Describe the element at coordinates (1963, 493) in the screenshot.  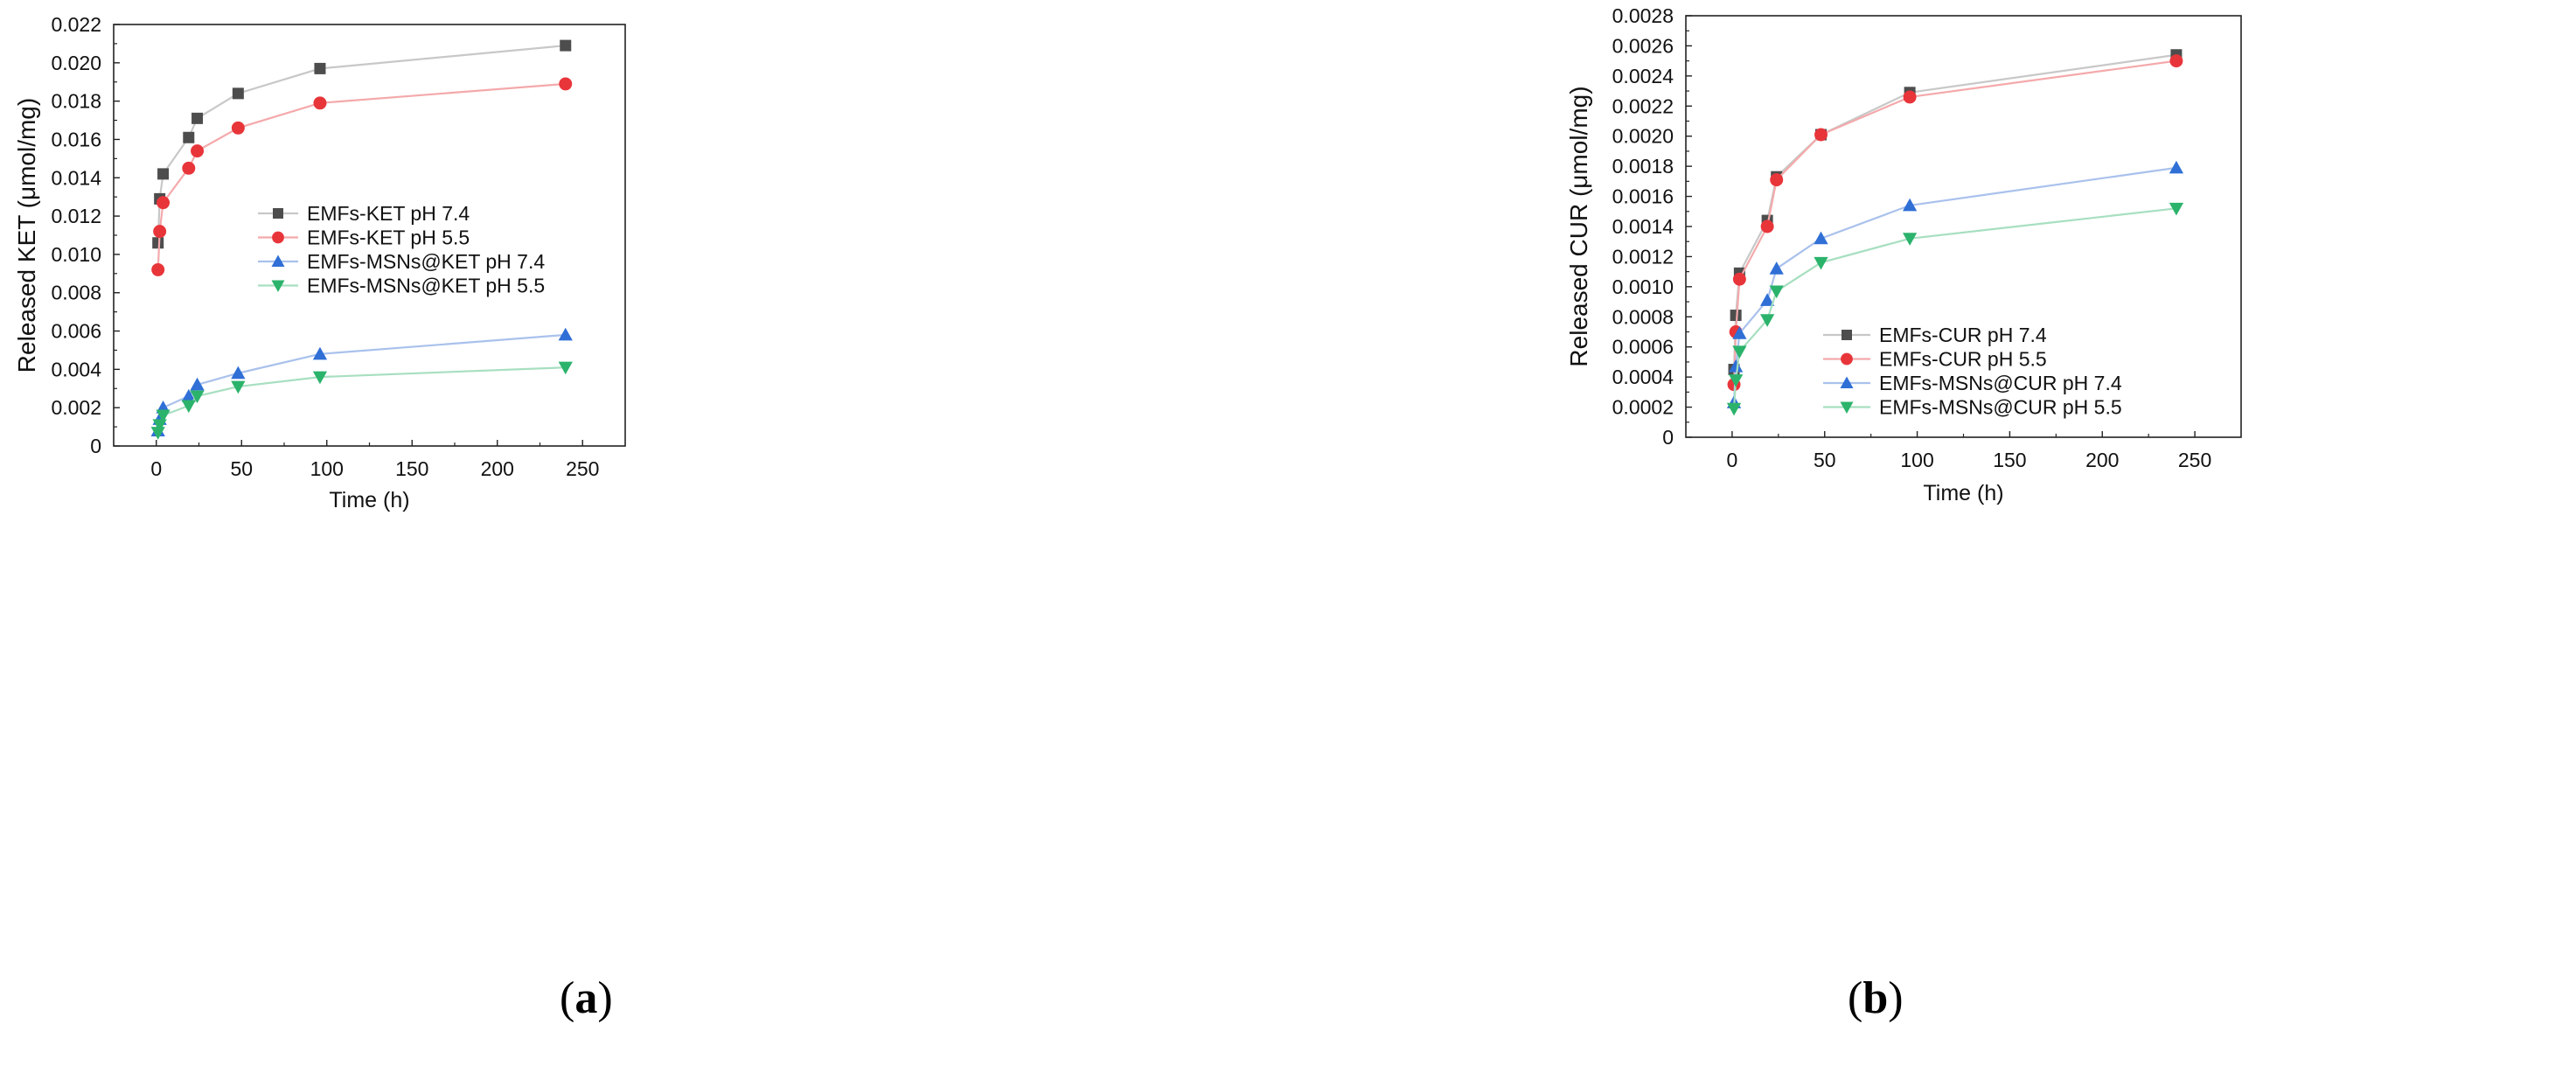
I see `chart-b-x-axis-title: Time (h)` at that location.